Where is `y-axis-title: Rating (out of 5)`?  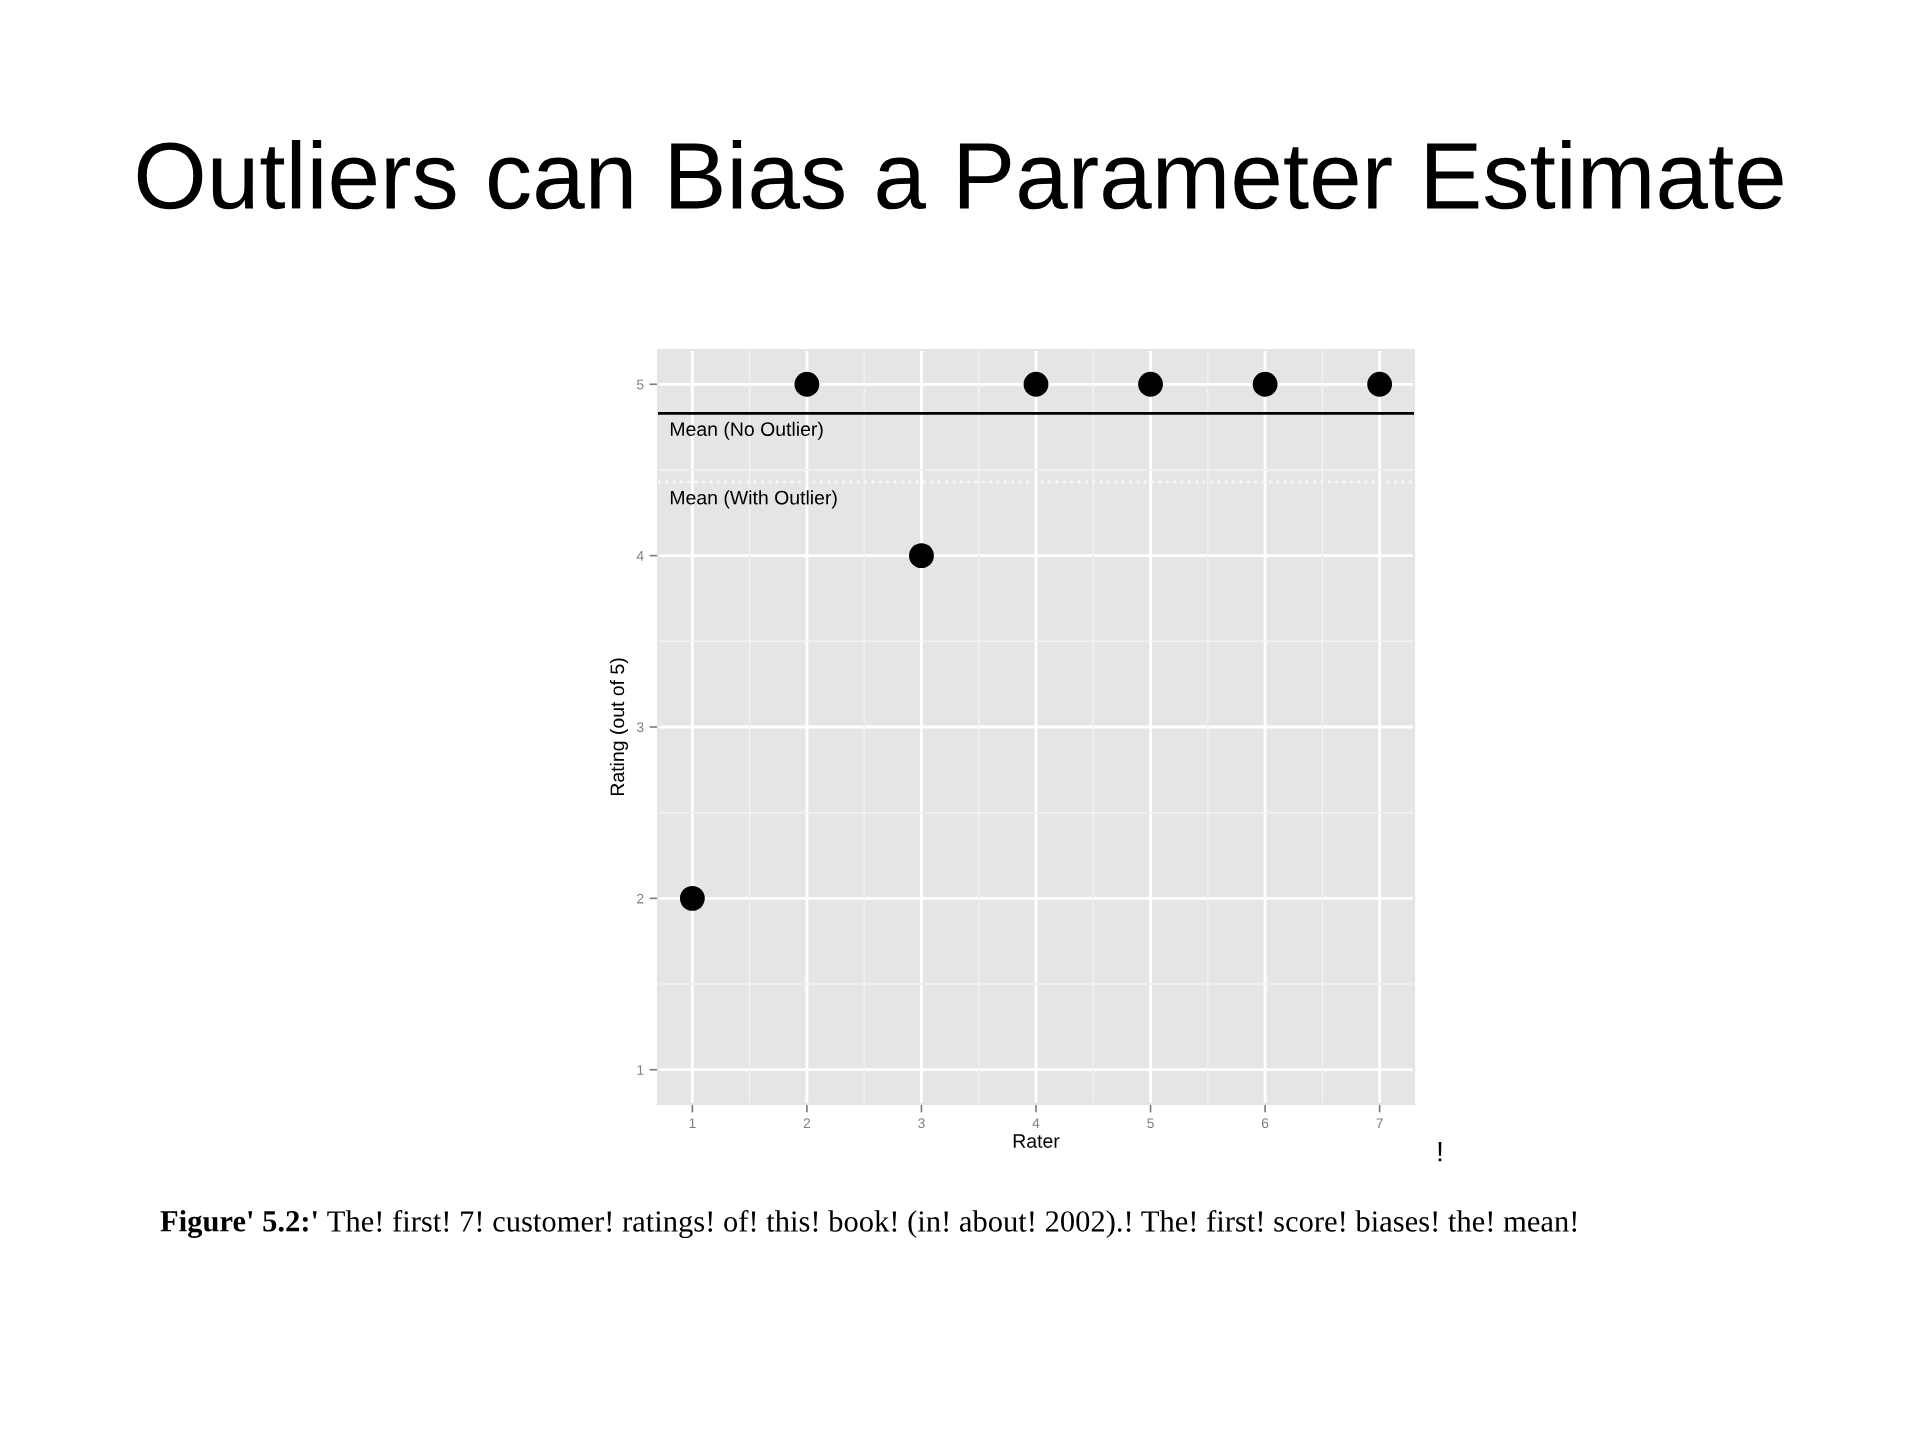
y-axis-title: Rating (out of 5) is located at coordinates (619, 727).